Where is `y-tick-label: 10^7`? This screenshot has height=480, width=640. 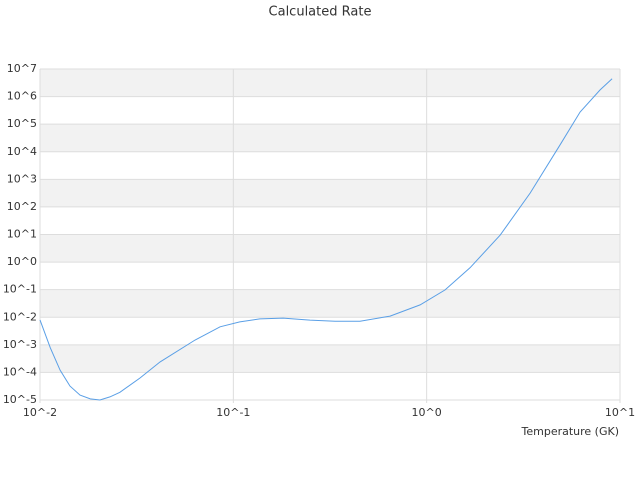
y-tick-label: 10^7 is located at coordinates (22, 68).